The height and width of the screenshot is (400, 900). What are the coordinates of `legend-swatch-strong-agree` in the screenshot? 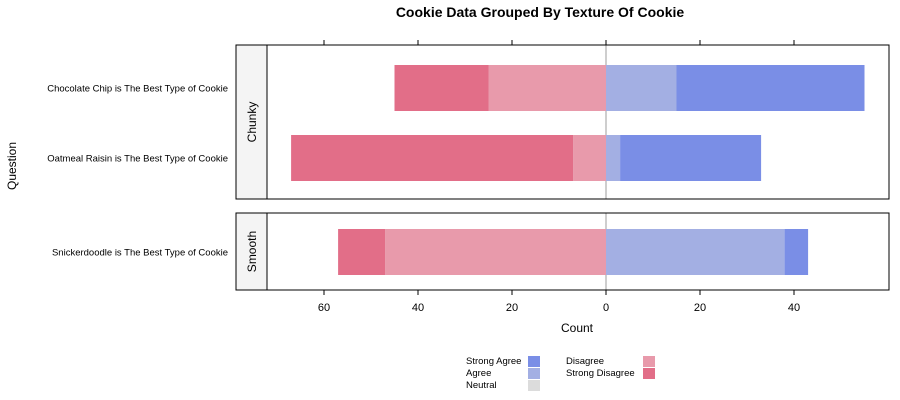 It's located at (534, 361).